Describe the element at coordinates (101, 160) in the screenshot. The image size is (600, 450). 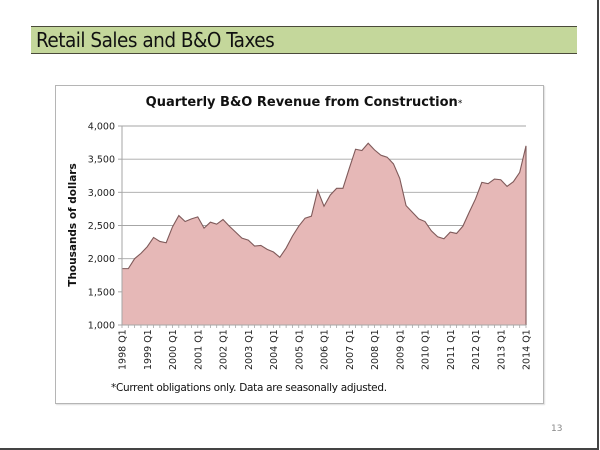
I see `y-tick-label: 3,500` at that location.